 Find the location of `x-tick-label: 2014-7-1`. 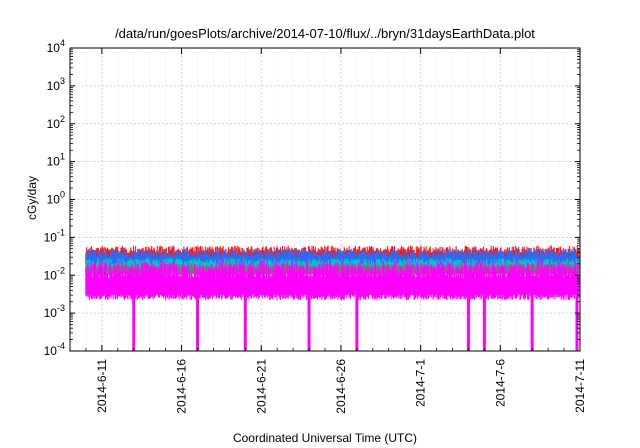

x-tick-label: 2014-7-1 is located at coordinates (421, 383).